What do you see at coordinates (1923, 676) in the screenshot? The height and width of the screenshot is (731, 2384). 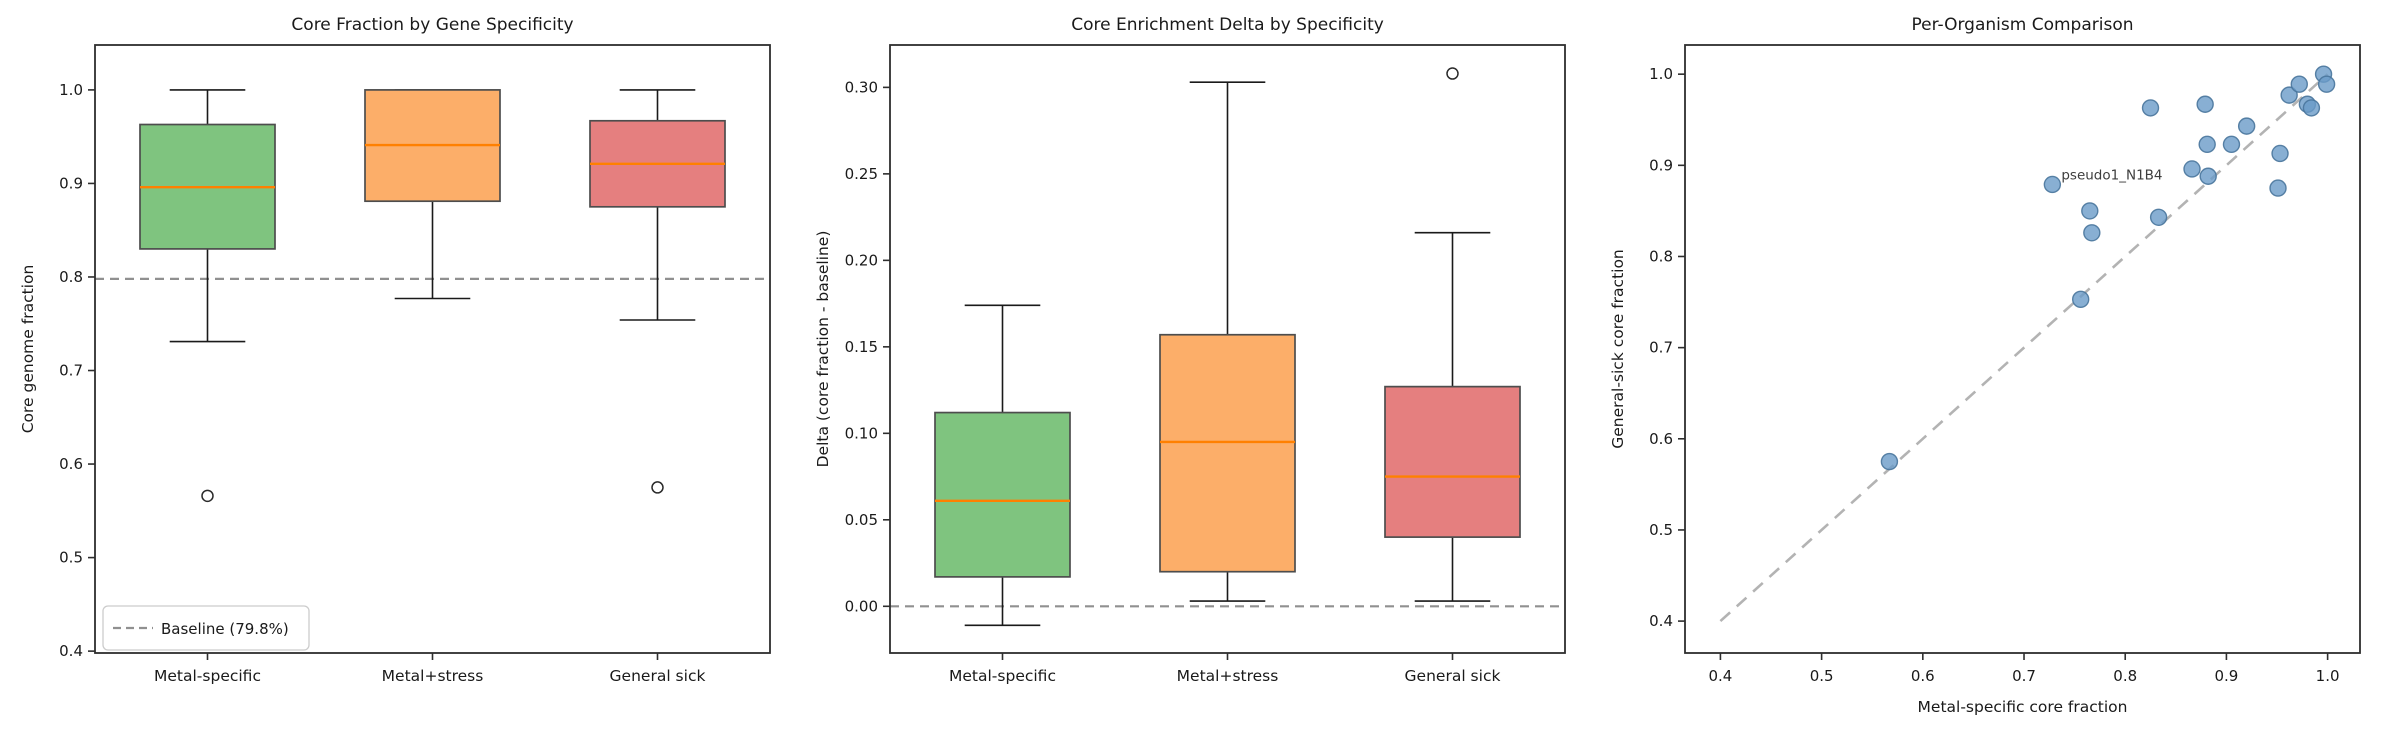 I see `x-tick-label: 0.6` at bounding box center [1923, 676].